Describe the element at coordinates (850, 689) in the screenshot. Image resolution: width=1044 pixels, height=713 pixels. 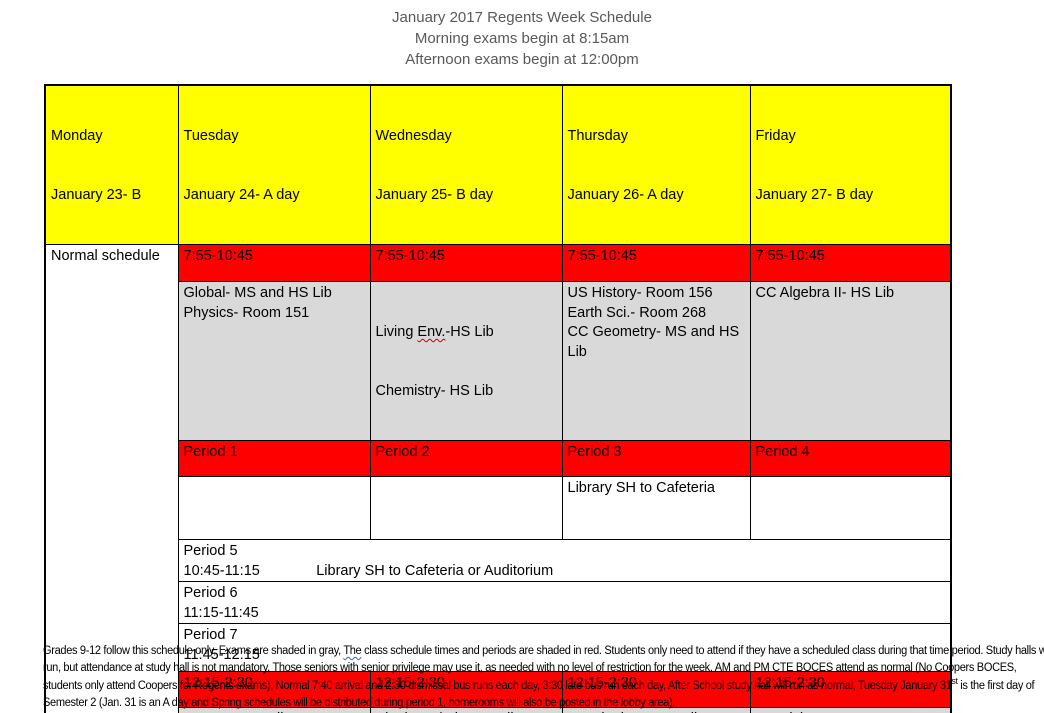
I see `cell-friday-pm-time: 12:15-2:30` at that location.